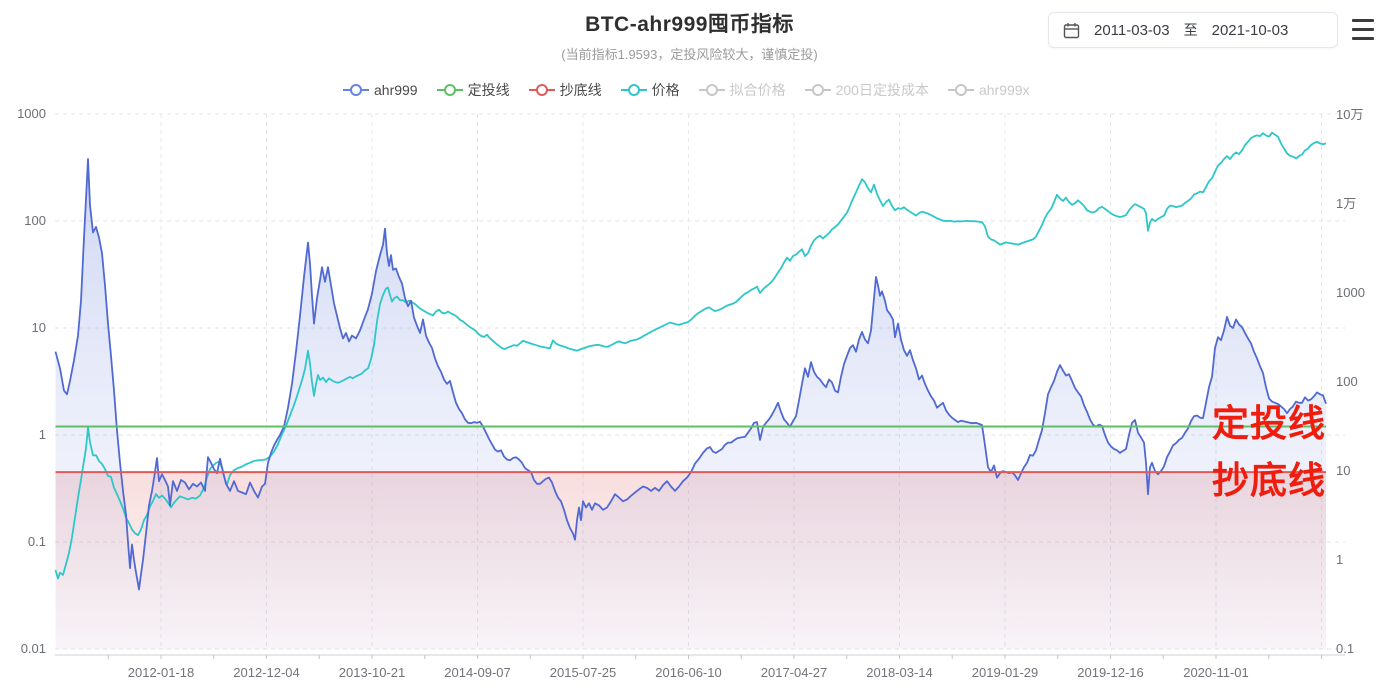 The width and height of the screenshot is (1379, 694). Describe the element at coordinates (688, 672) in the screenshot. I see `x-axis-tick-label: 2016-06-10` at that location.